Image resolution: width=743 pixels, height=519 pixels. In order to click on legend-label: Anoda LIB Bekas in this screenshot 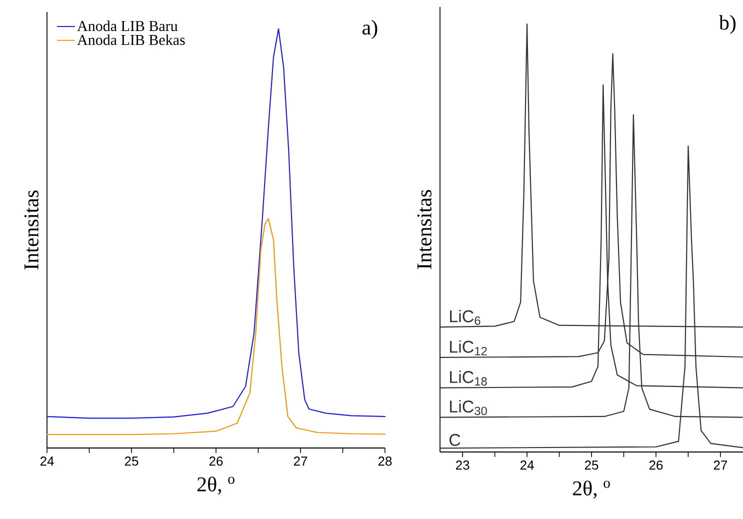, I will do `click(131, 40)`.